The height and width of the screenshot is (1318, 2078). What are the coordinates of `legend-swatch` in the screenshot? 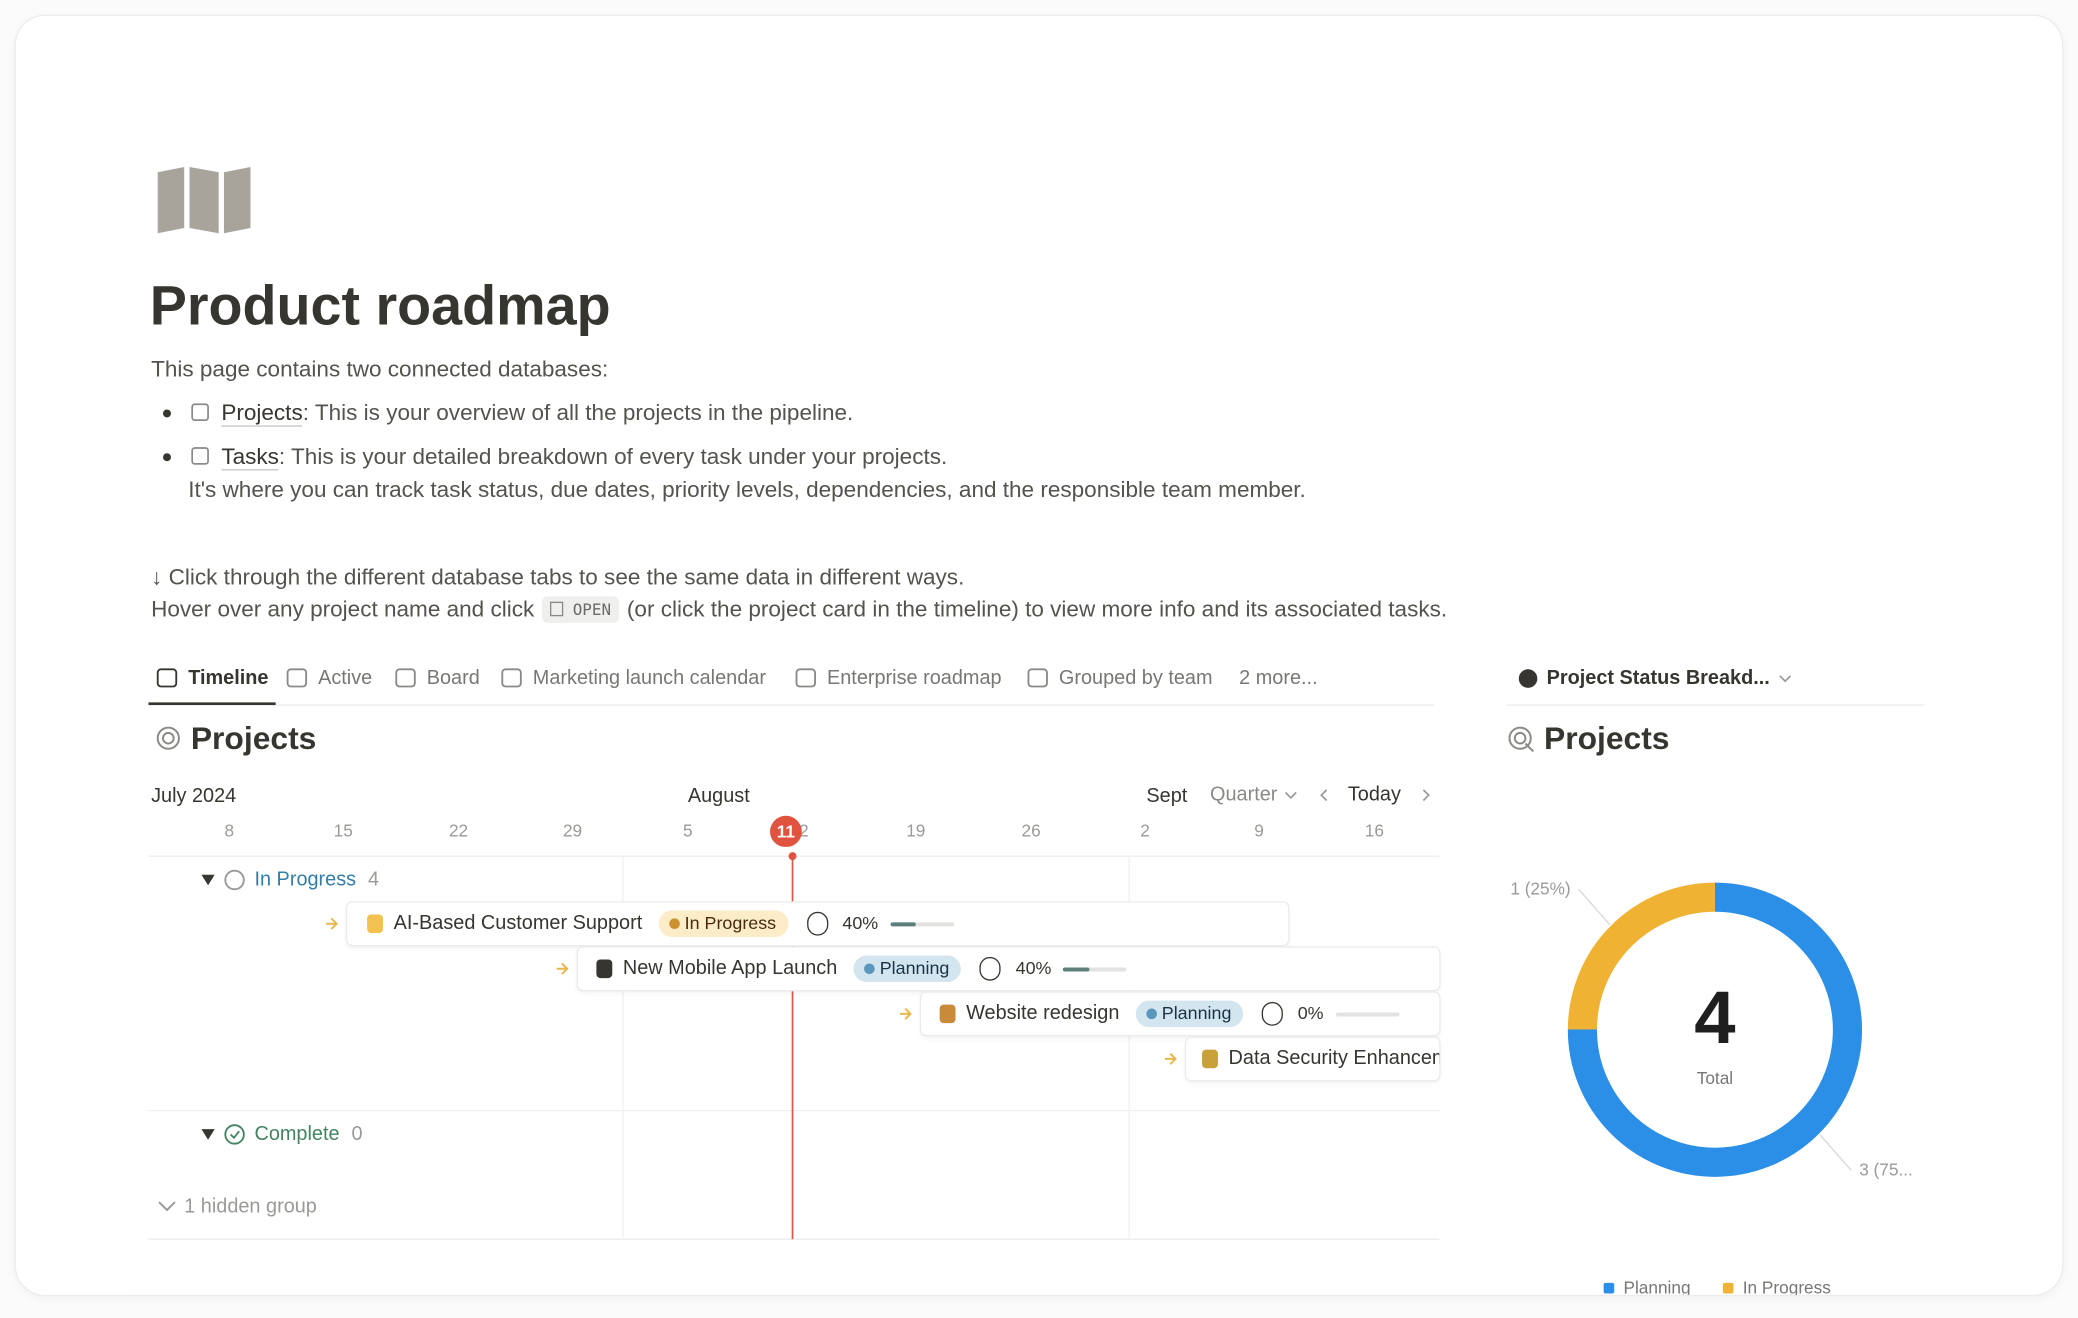 It's located at (1728, 1288).